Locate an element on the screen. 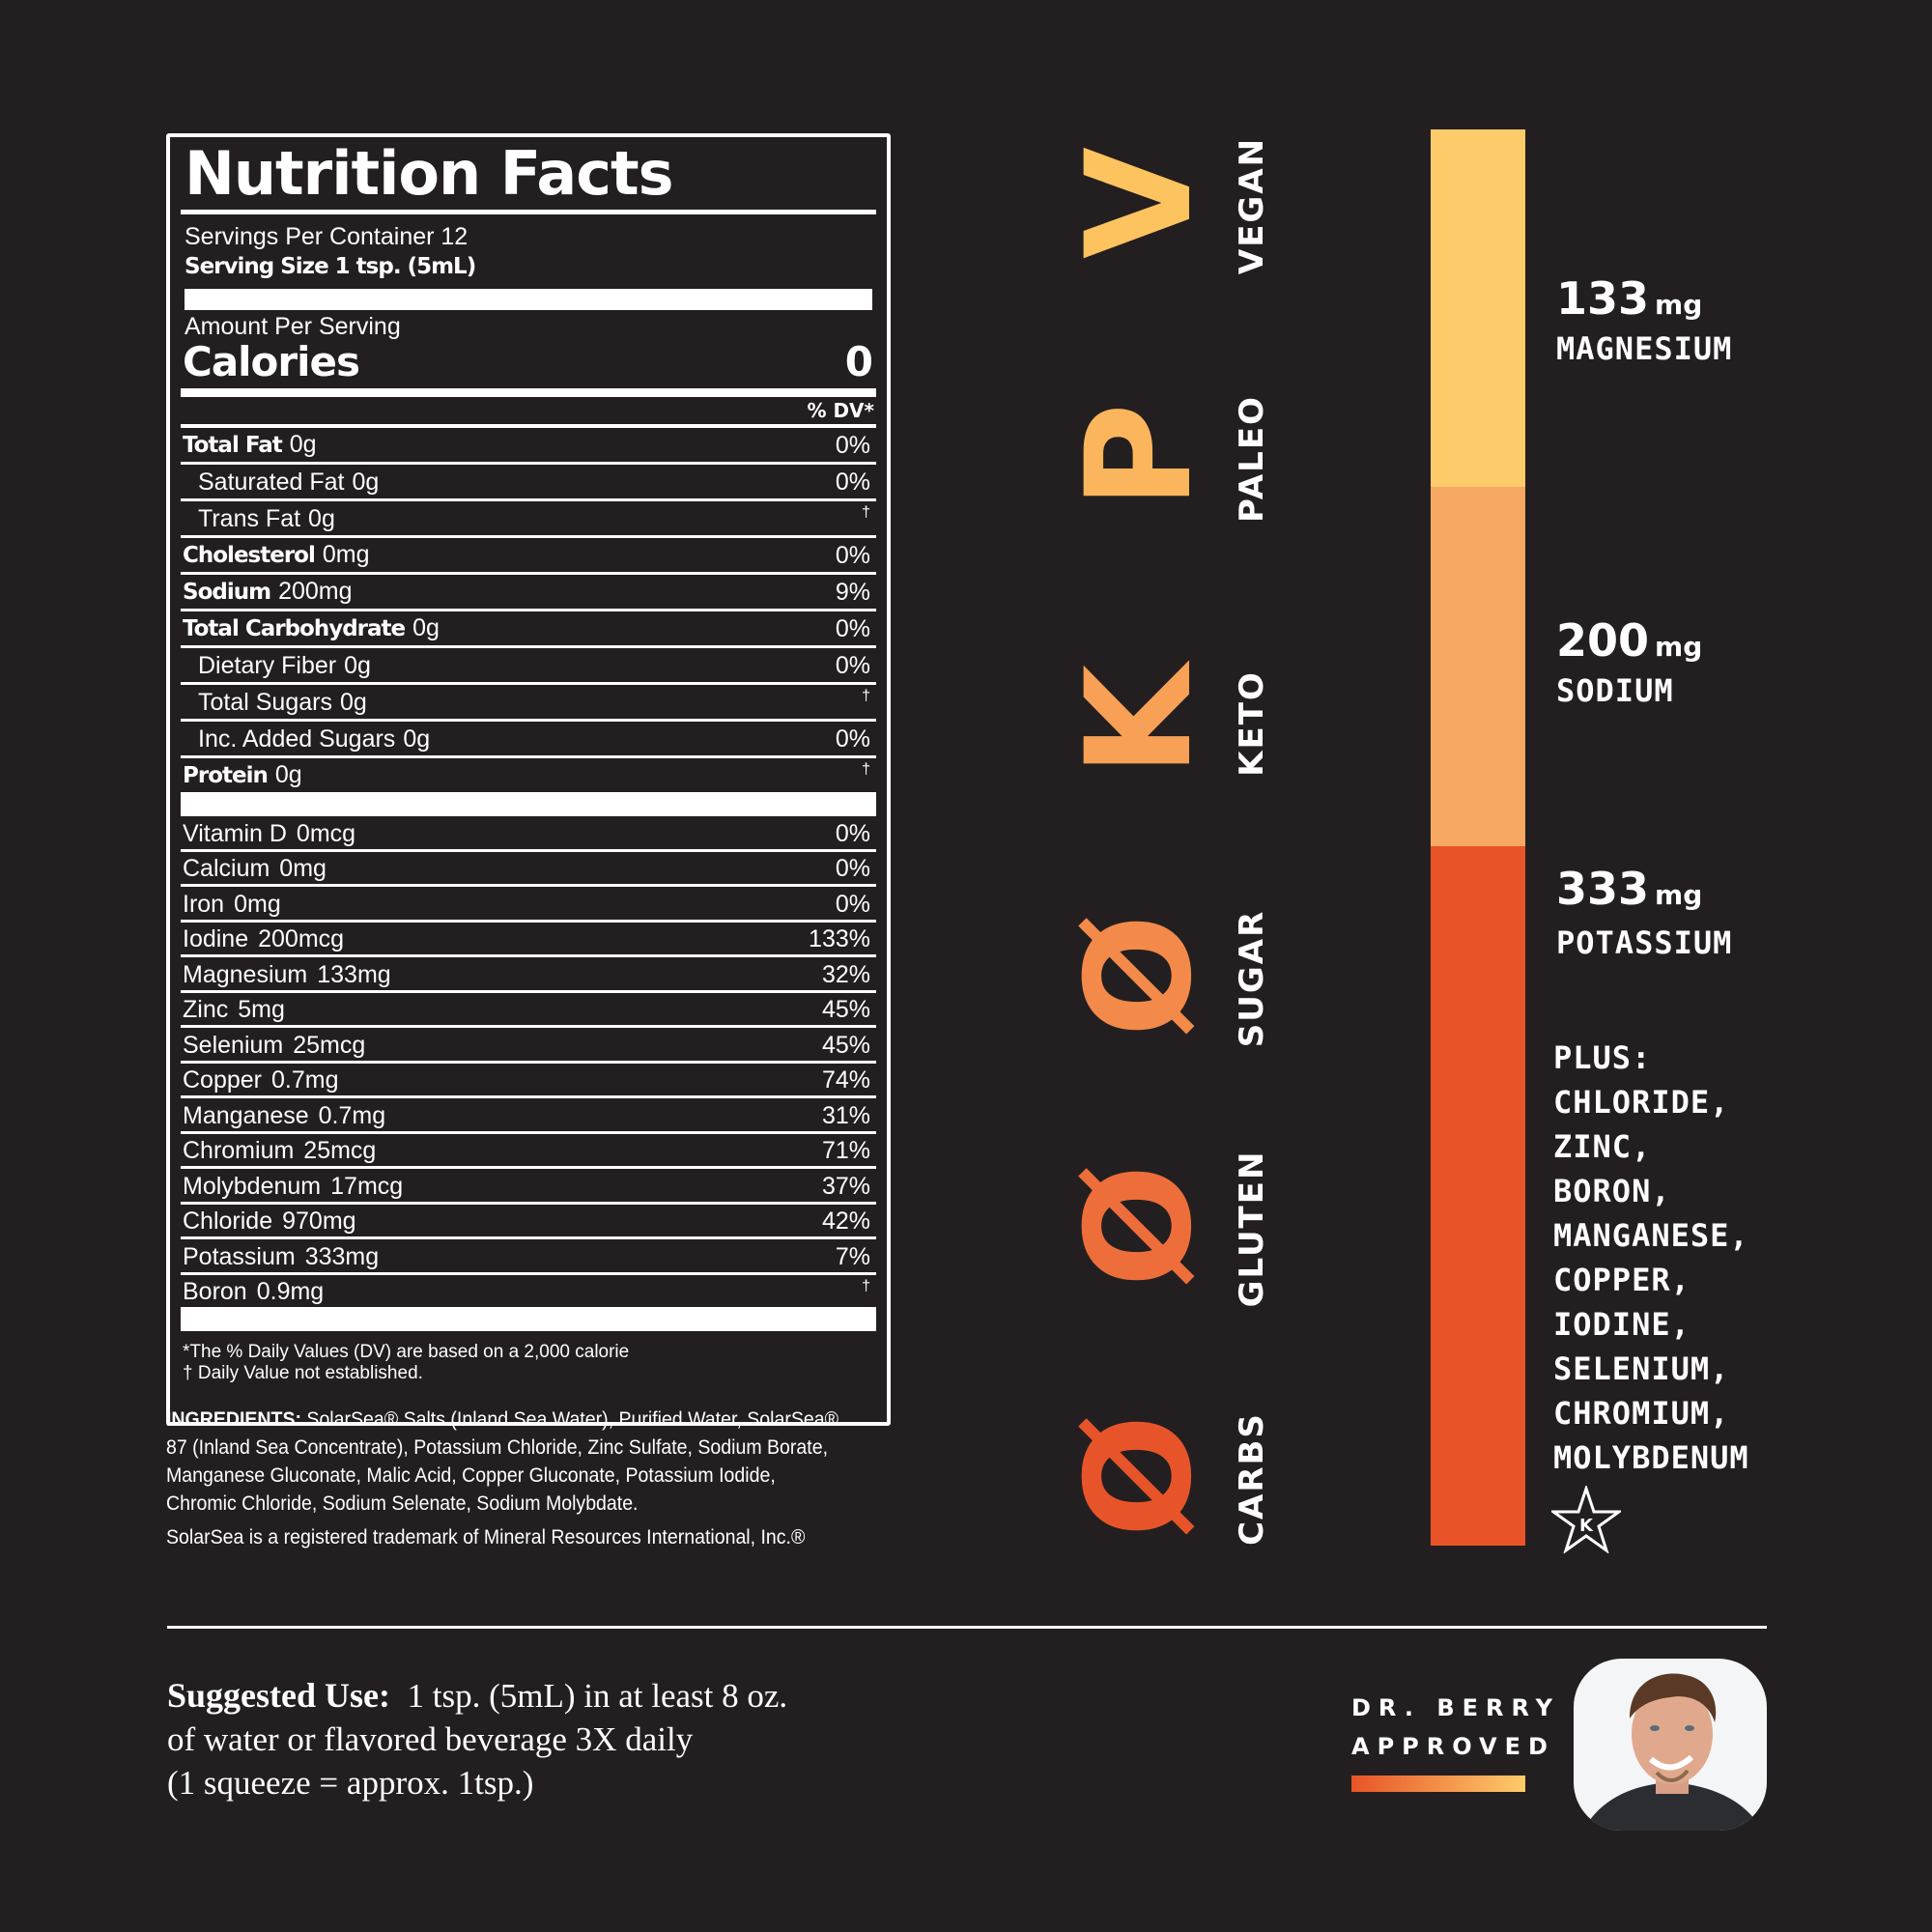 This screenshot has width=1932, height=1932. portrait-image is located at coordinates (1672, 1752).